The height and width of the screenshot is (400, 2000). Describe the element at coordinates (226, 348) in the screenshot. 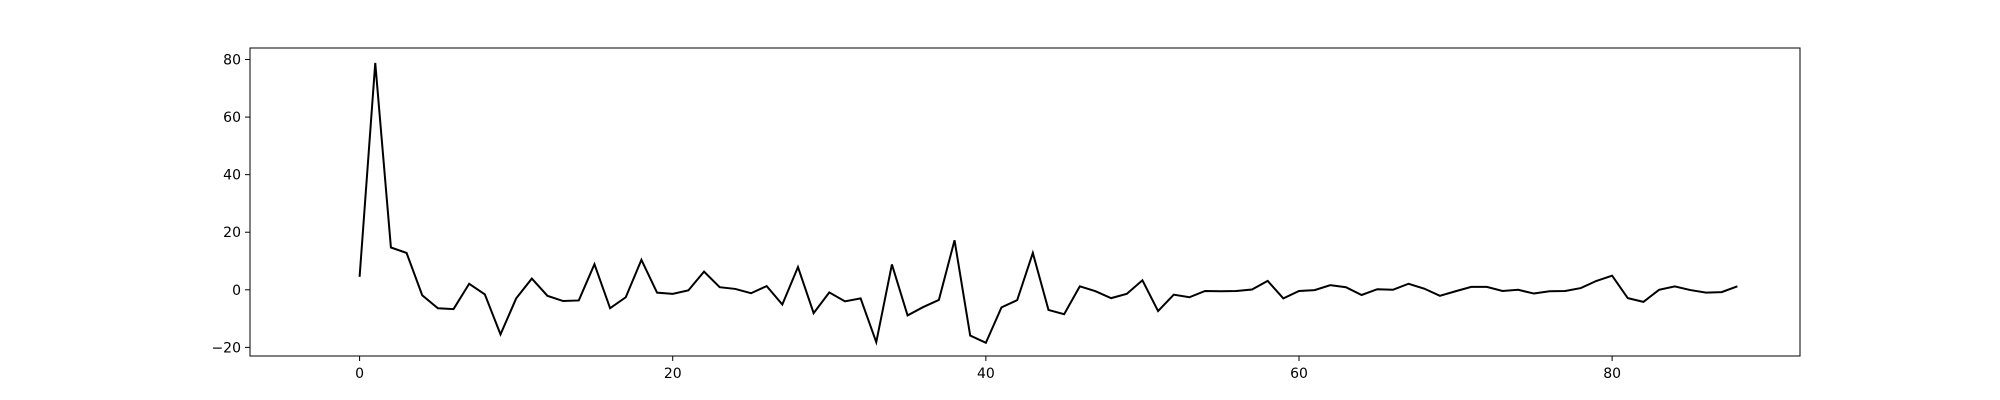

I see `y-tick-label: −20` at that location.